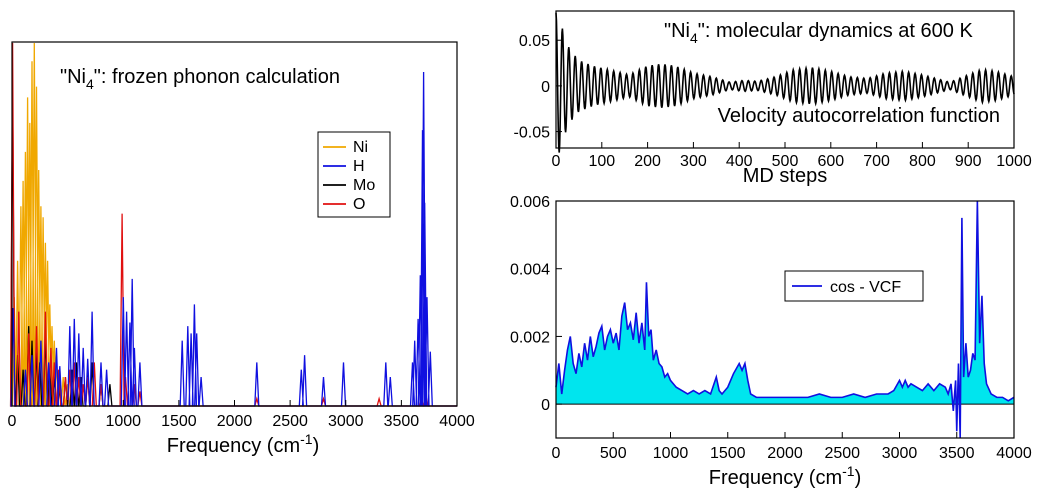 This screenshot has height=493, width=1038. What do you see at coordinates (865, 287) in the screenshot?
I see `cos-legend-label: cos - VCF` at bounding box center [865, 287].